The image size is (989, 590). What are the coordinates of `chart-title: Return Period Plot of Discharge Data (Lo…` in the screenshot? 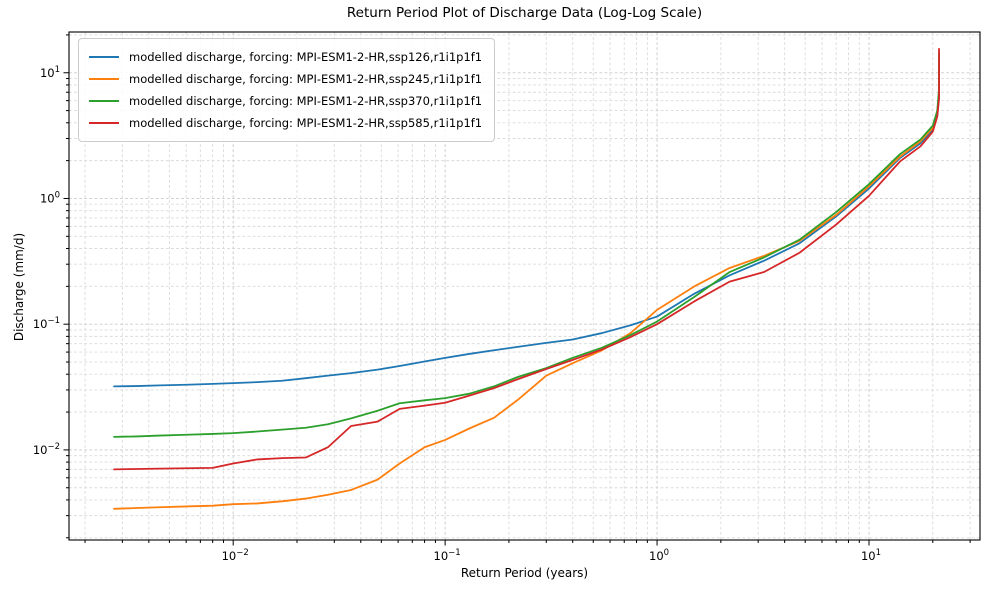 It's located at (524, 13).